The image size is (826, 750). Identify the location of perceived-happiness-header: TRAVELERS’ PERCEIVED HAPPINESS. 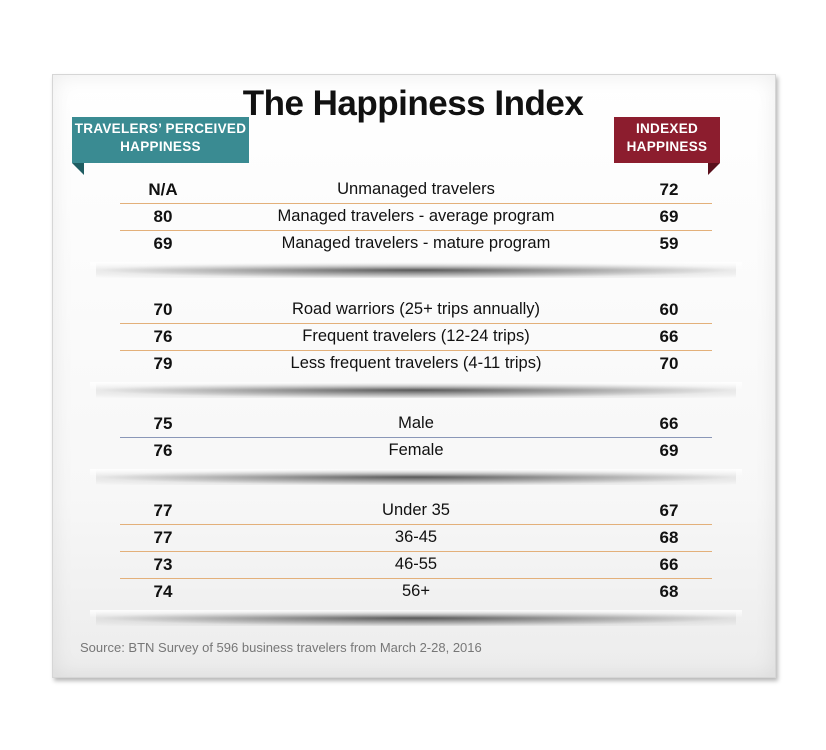
(160, 146).